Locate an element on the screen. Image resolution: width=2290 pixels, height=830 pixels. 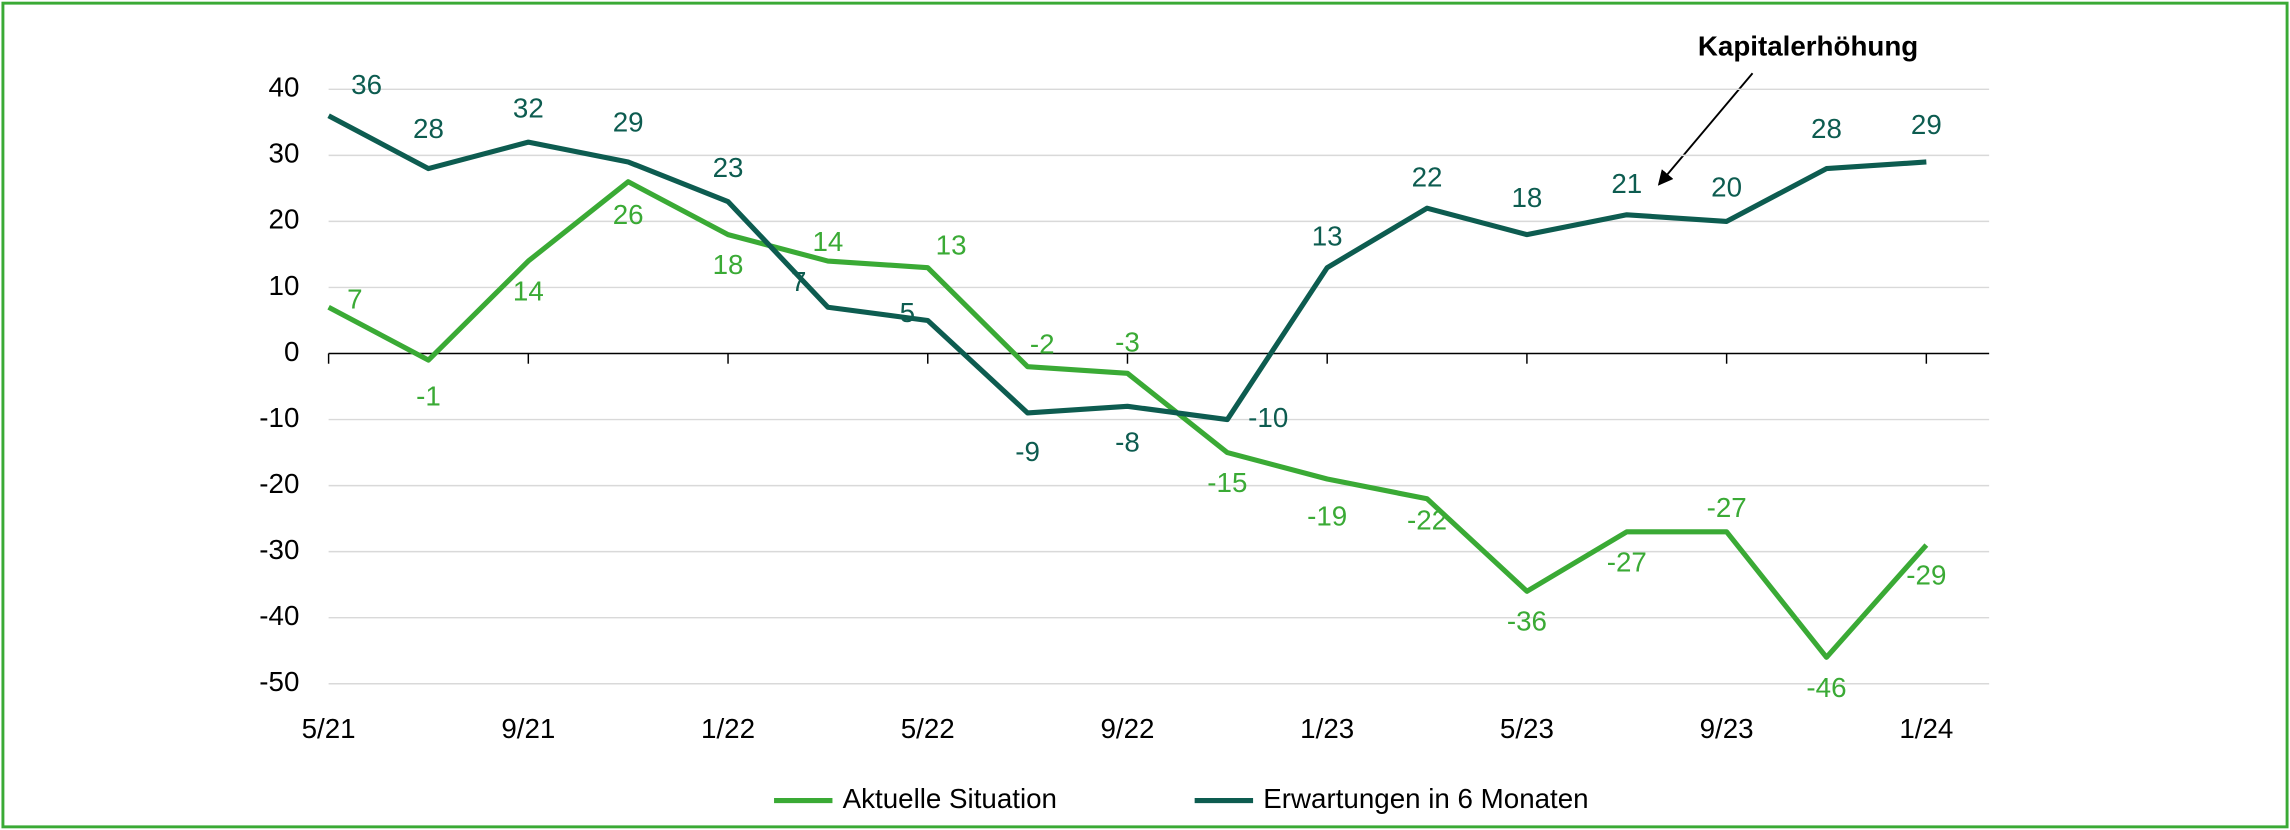
y-tick-label: -50 is located at coordinates (279, 681).